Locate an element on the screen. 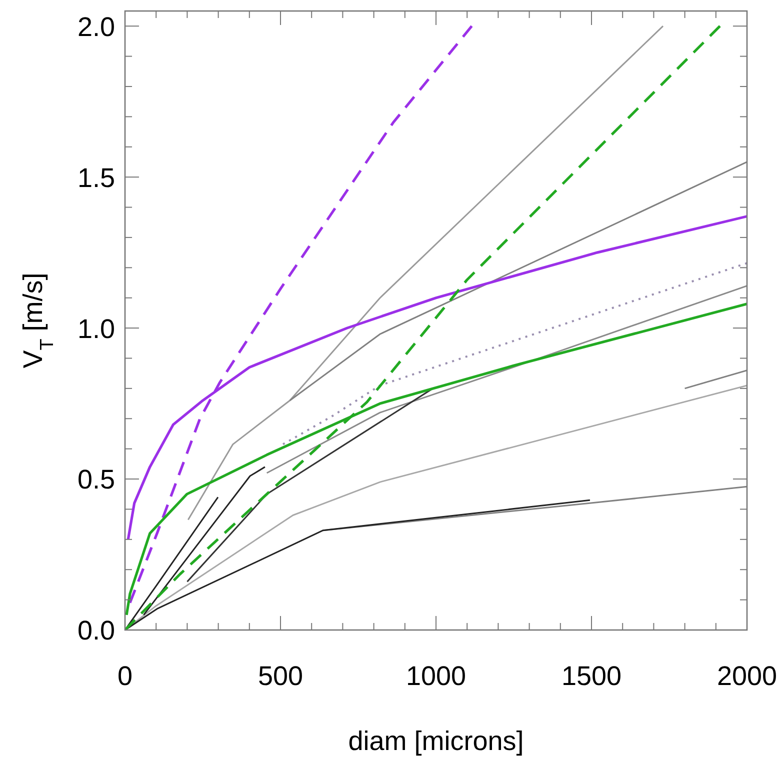 Image resolution: width=783 pixels, height=783 pixels. x-axis-title: diam [microns] is located at coordinates (436, 741).